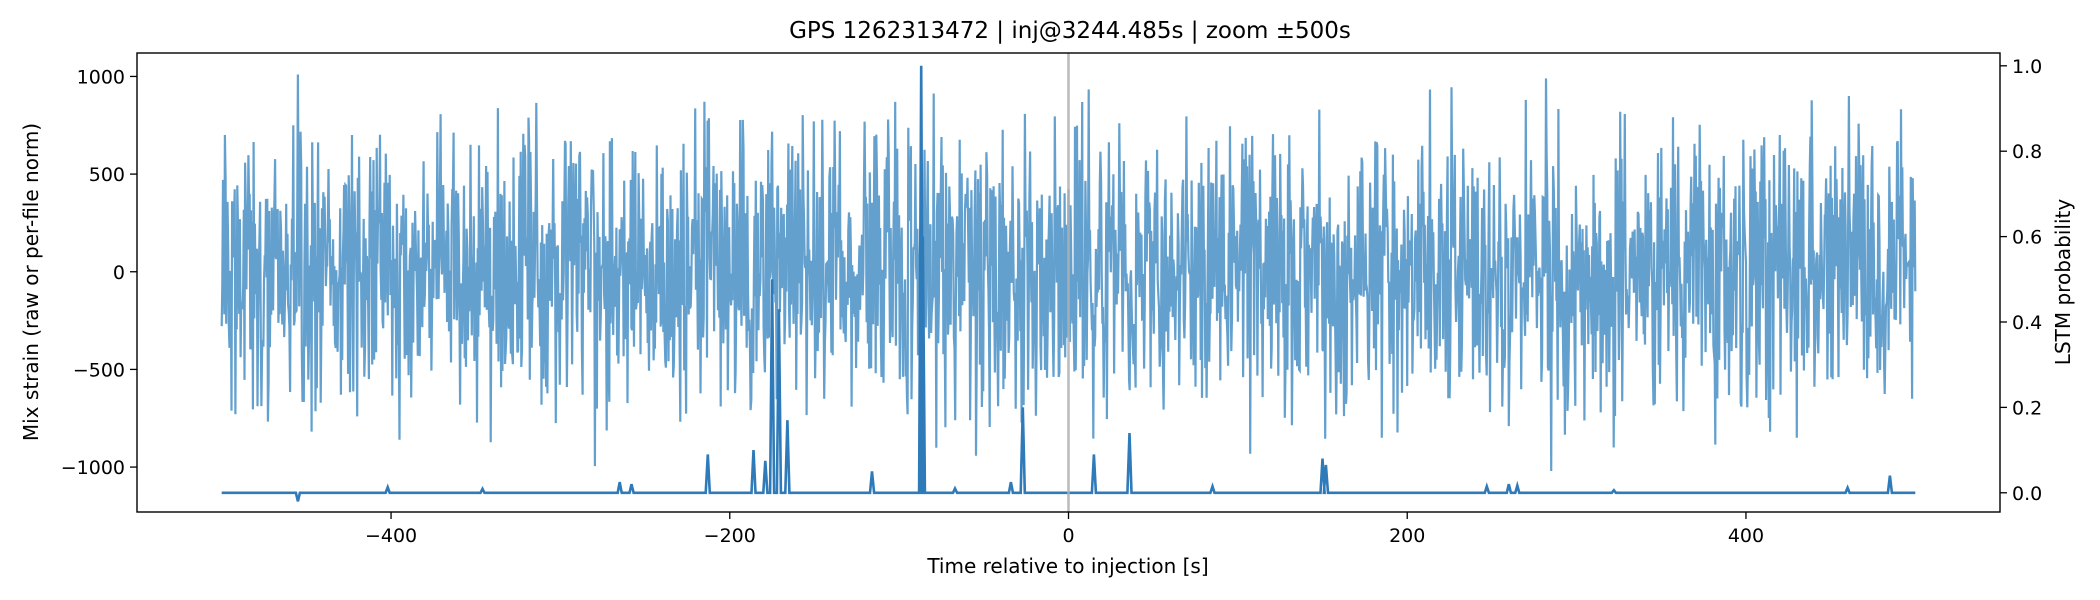 The height and width of the screenshot is (600, 2100). I want to click on y2-tick-label: 0.2, so click(2027, 408).